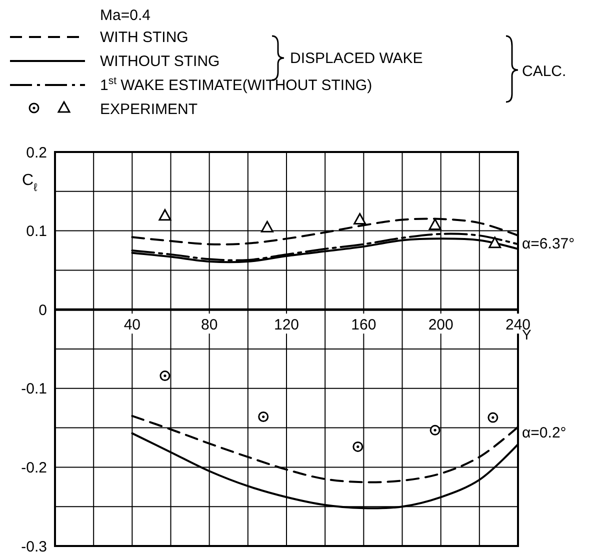 The height and width of the screenshot is (554, 593). I want to click on y-tick-label: 0.2, so click(36, 153).